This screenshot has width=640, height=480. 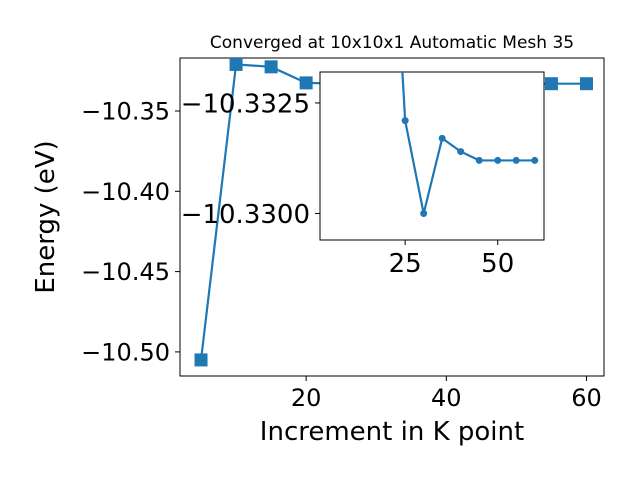 I want to click on main-y-tick-label: −10.40, so click(x=125, y=192).